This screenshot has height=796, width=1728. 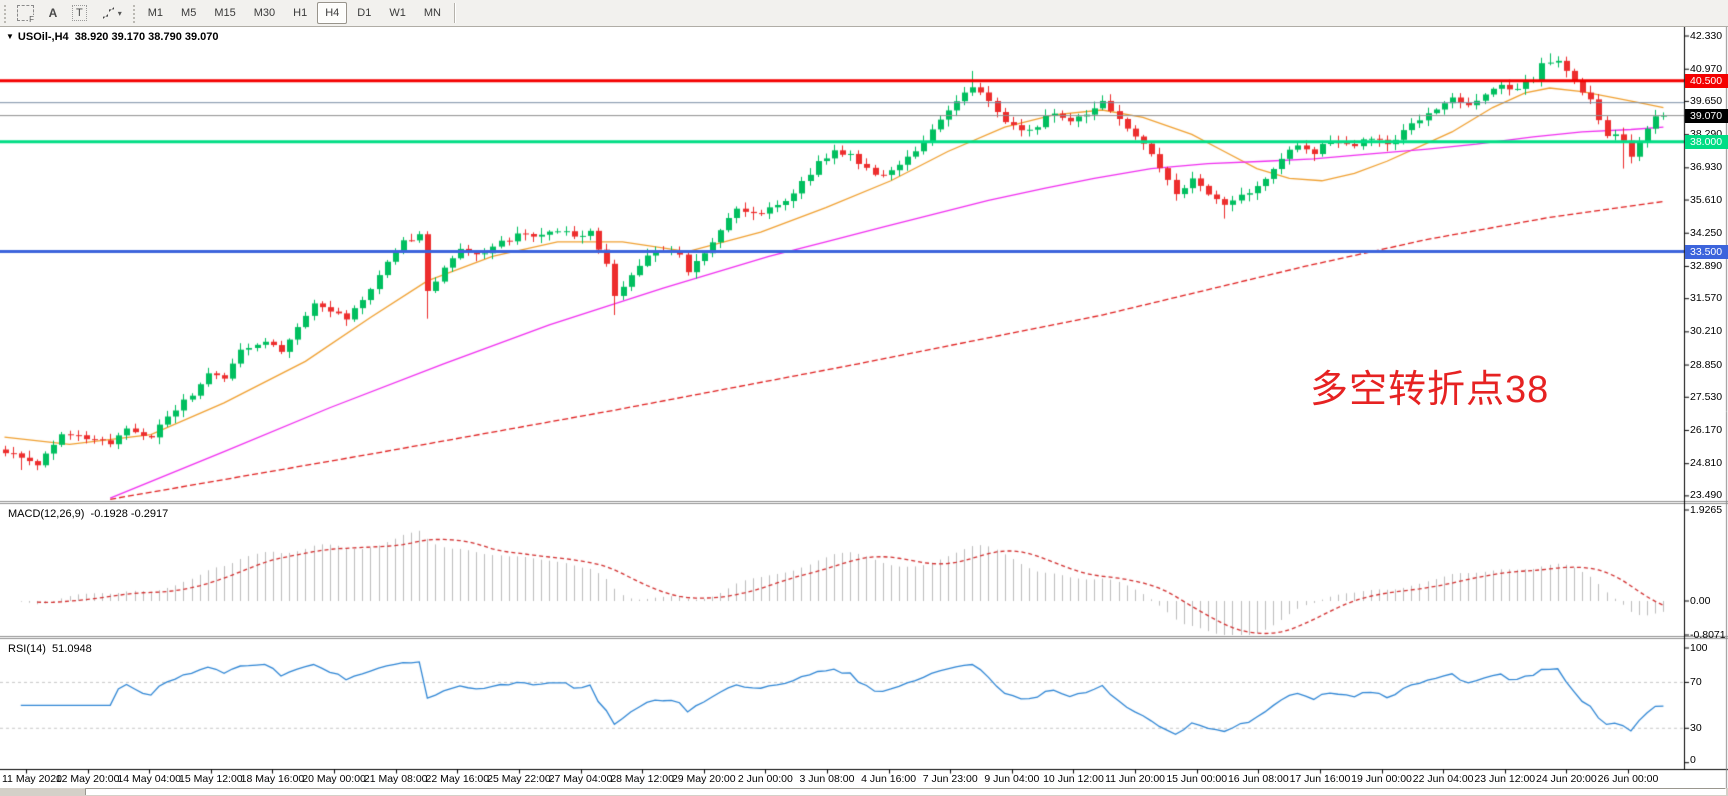 I want to click on time-axis-label: 14 May 04:00, so click(x=149, y=779).